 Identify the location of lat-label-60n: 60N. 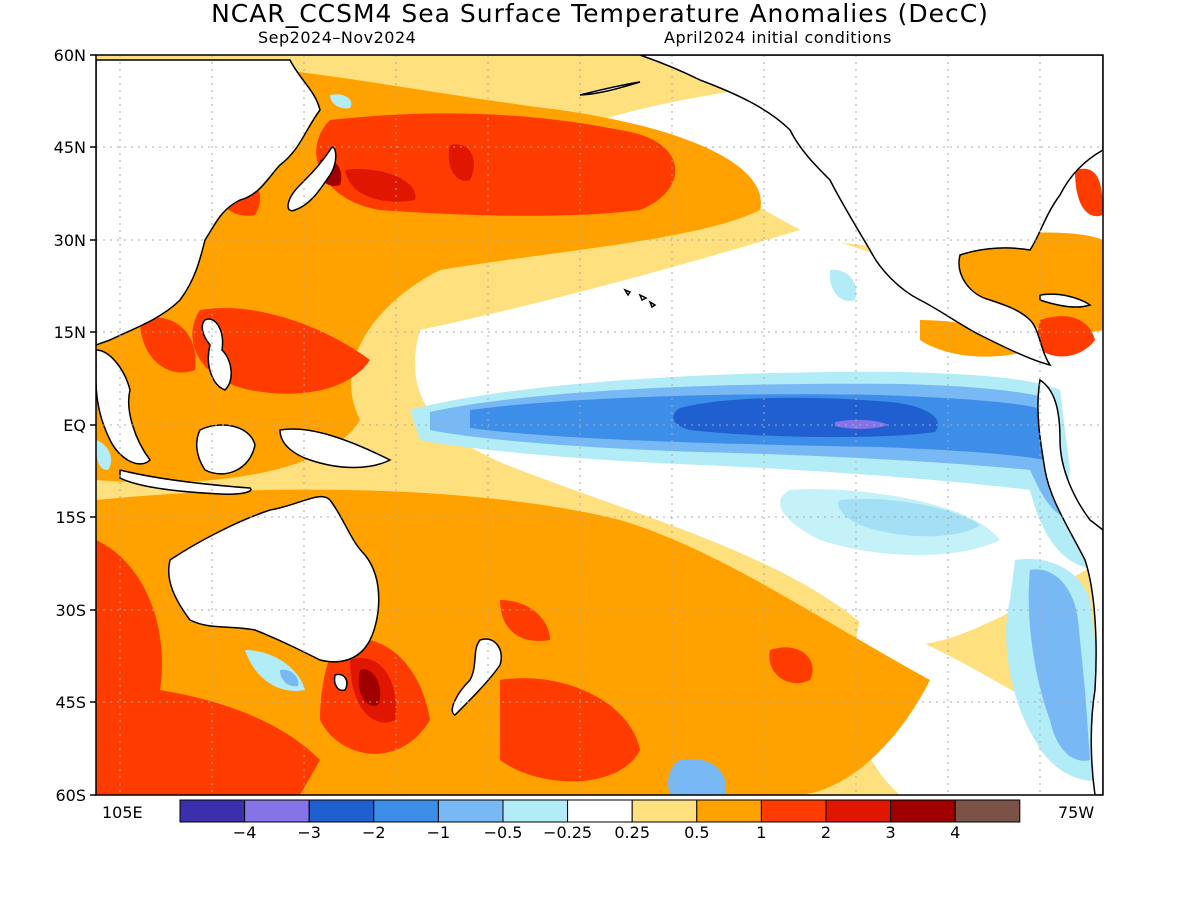
(69, 55).